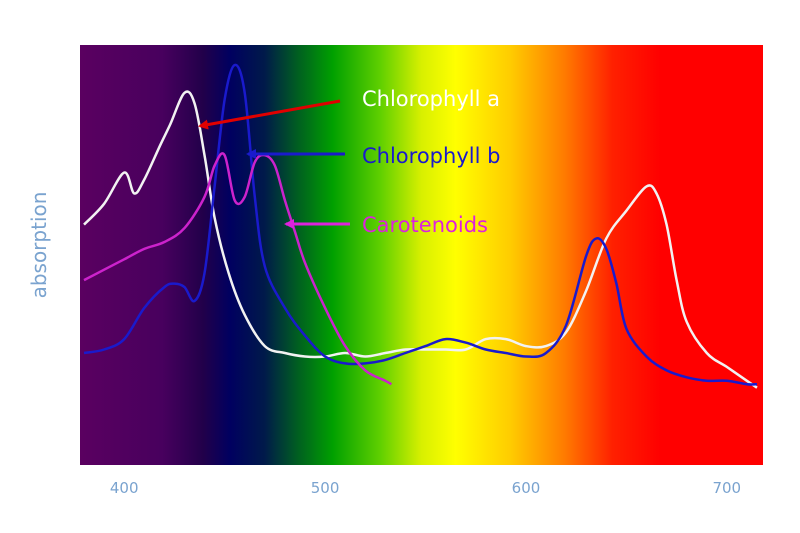 The width and height of the screenshot is (800, 533). I want to click on x-tick-label: 500, so click(325, 488).